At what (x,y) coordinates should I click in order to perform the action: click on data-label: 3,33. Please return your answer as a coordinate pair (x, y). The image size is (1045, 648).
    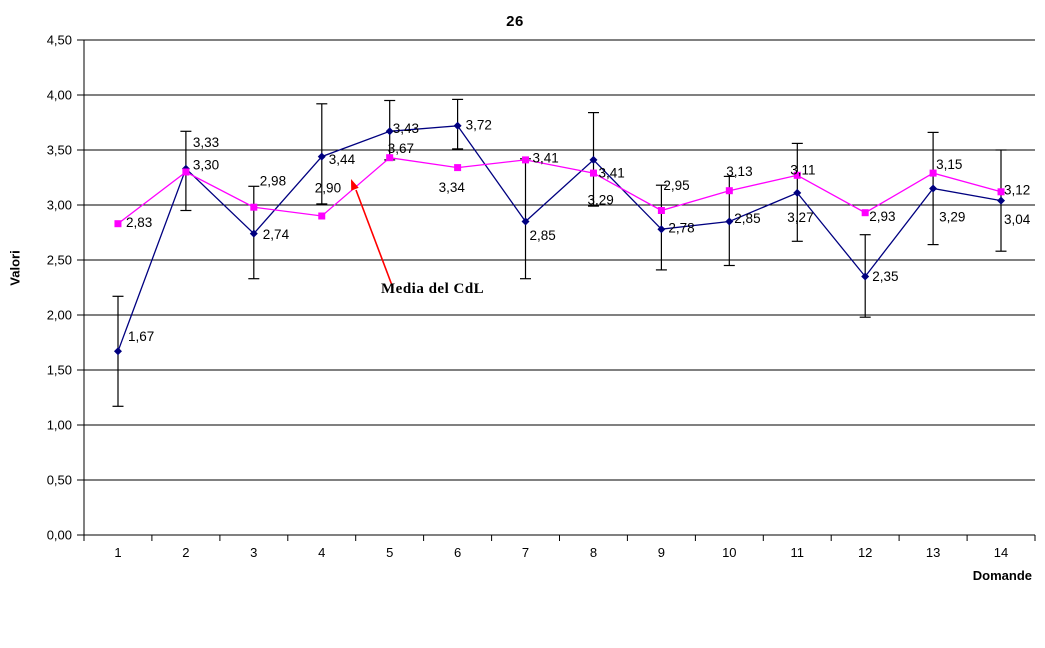
    Looking at the image, I should click on (206, 142).